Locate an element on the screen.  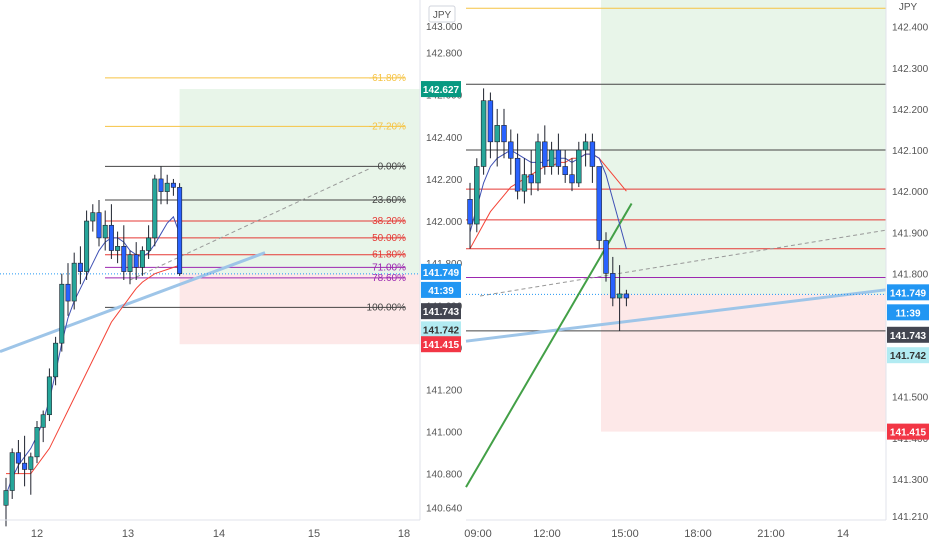
ask-badge: 141.742 is located at coordinates (441, 329).